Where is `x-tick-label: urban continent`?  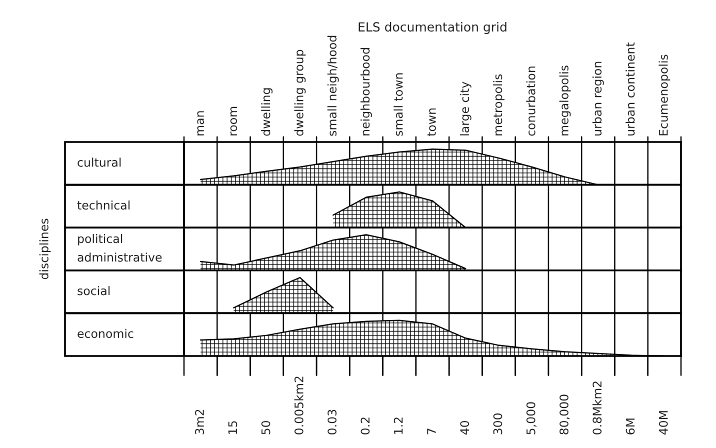
x-tick-label: urban continent is located at coordinates (630, 89).